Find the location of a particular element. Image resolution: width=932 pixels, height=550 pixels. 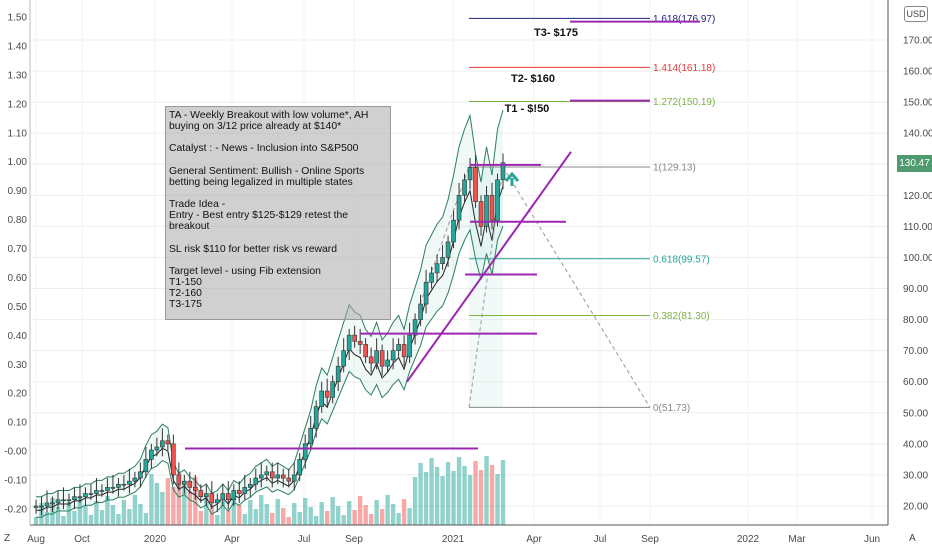

right-axis-tick-label: 70.00 is located at coordinates (915, 351).